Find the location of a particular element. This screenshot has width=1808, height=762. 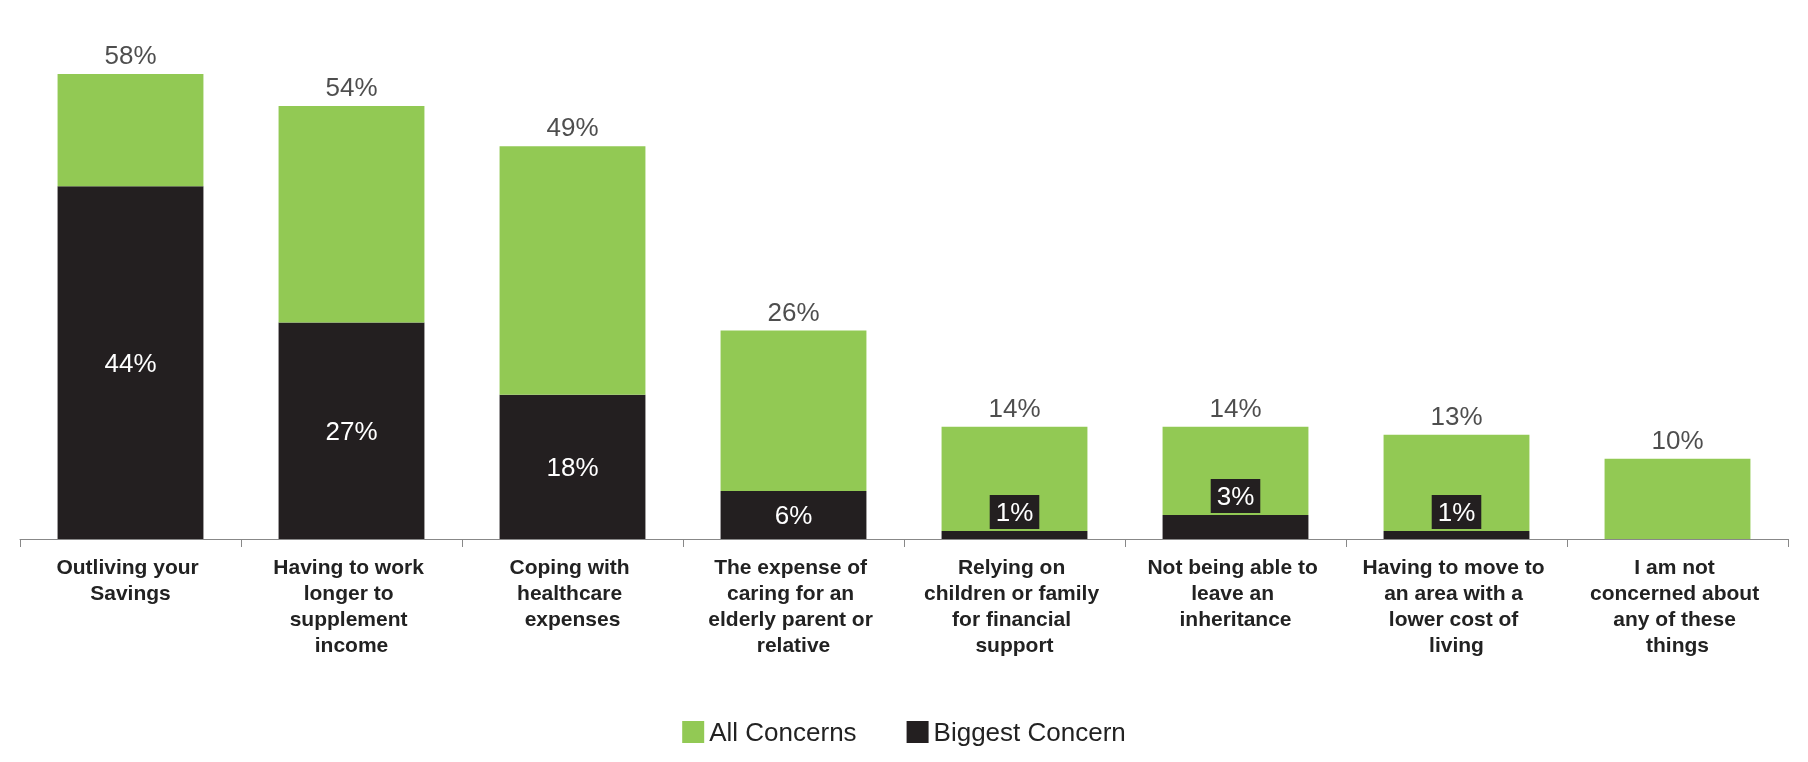

total-label: 58% is located at coordinates (130, 55).